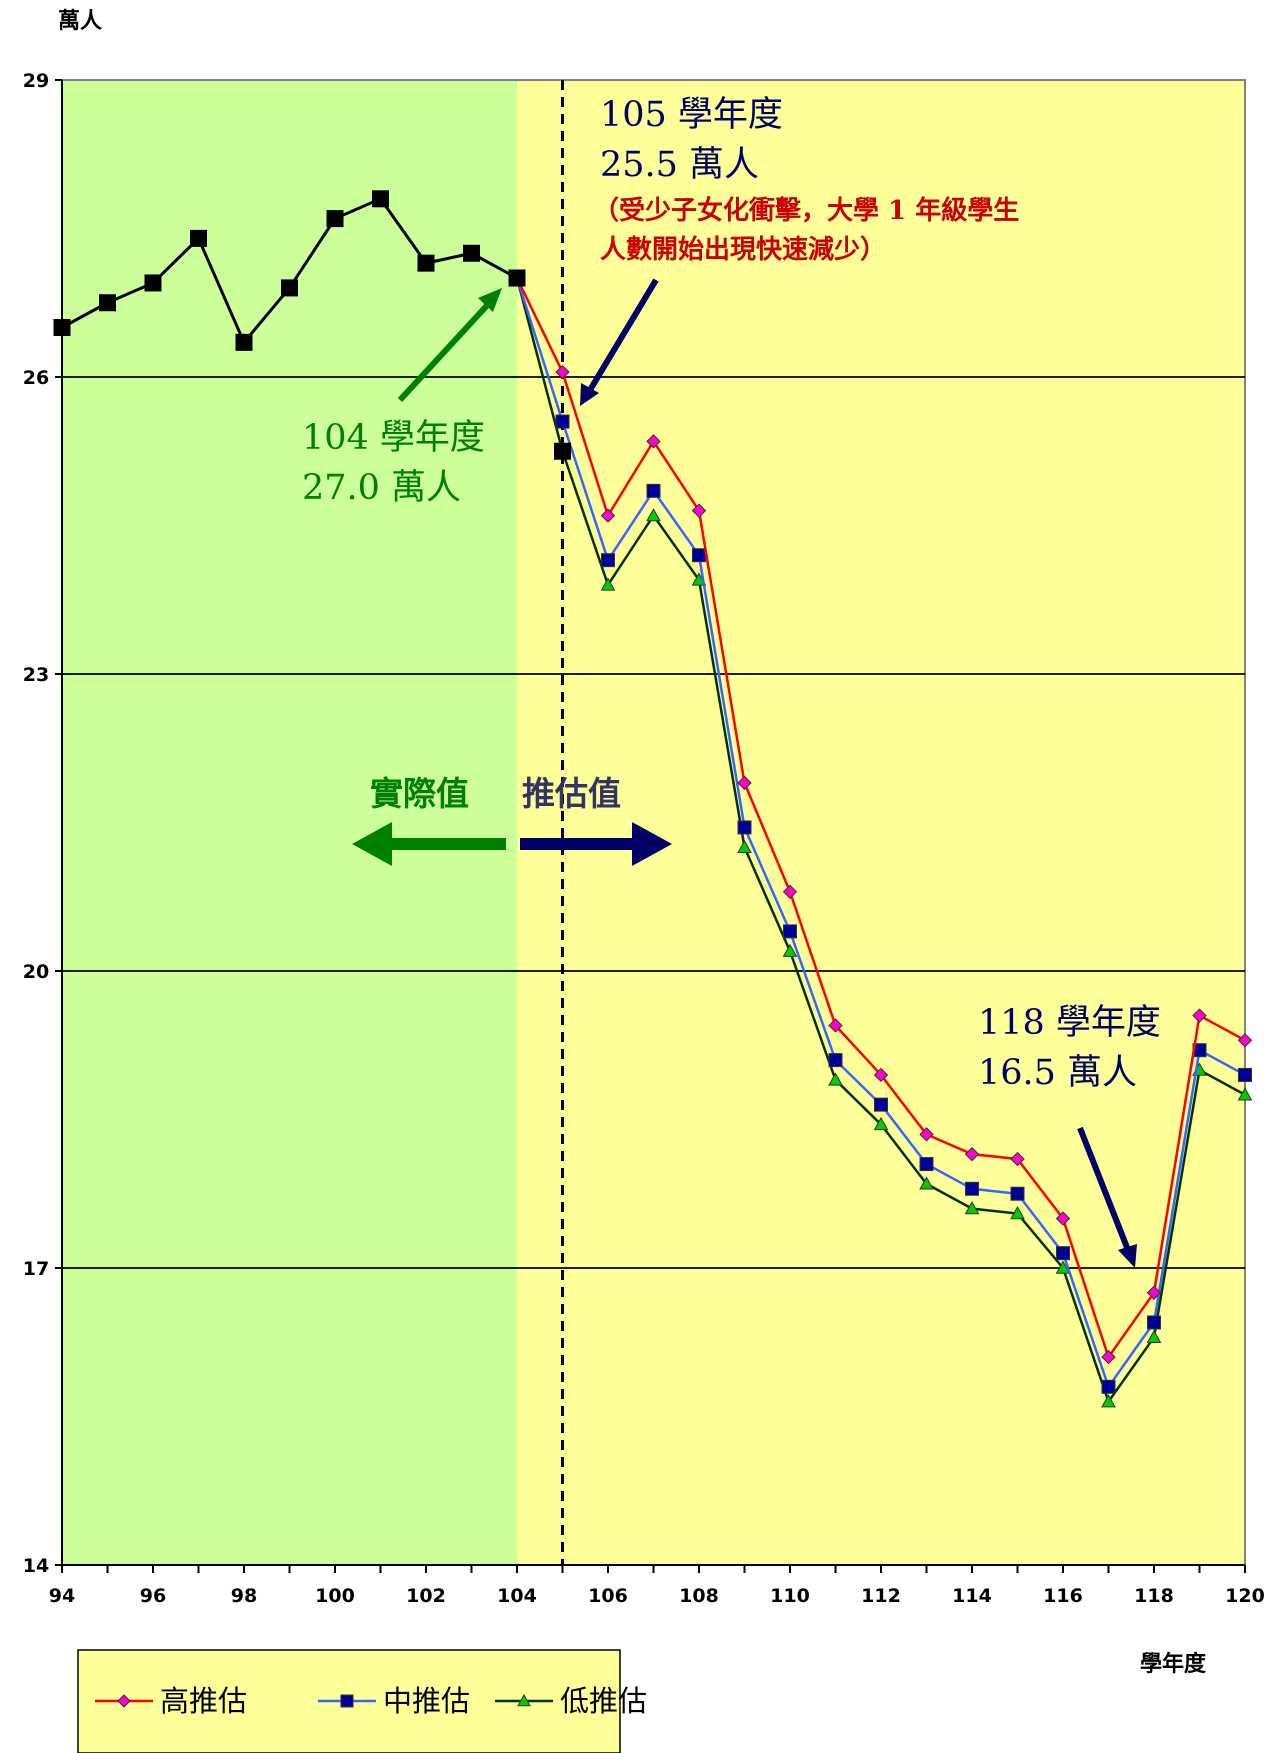  Describe the element at coordinates (1245, 1596) in the screenshot. I see `x-tick-label: 120` at that location.